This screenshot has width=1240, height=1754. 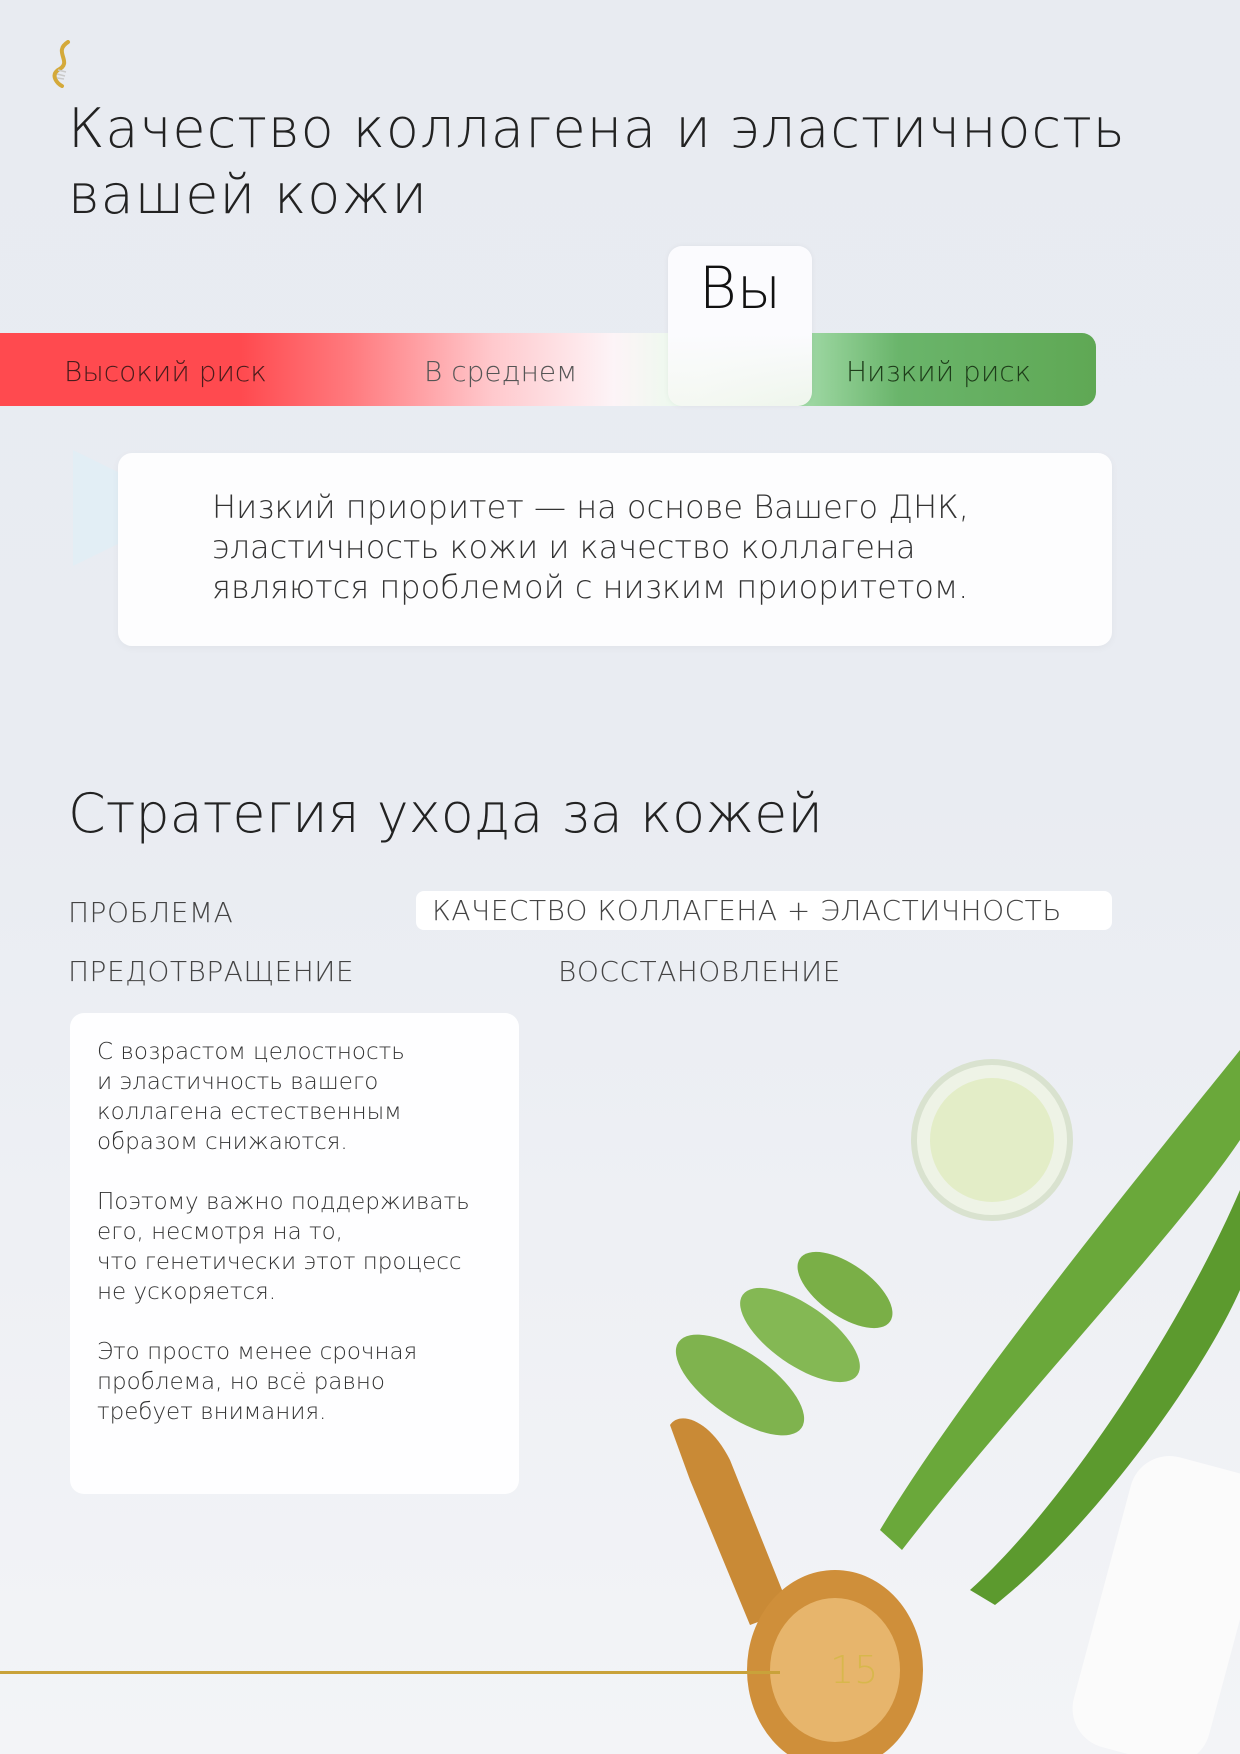 I want to click on problem-value: КАЧЕСТВО КОЛЛАГЕНА + ЭЛАСТИЧНОСТЬ, so click(x=747, y=910).